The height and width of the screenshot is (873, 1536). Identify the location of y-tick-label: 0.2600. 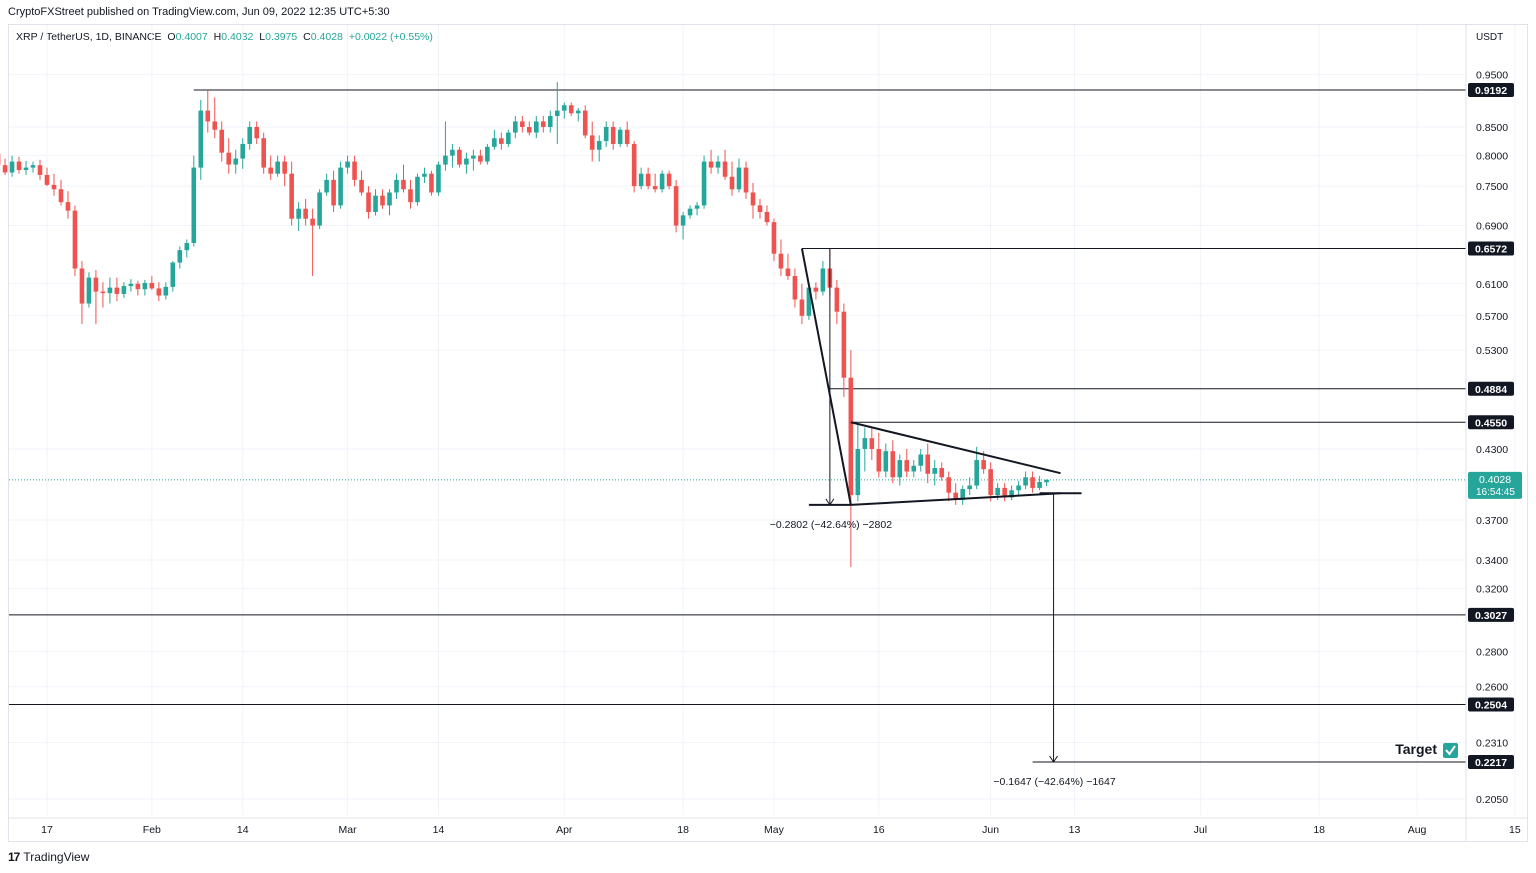
(1492, 688).